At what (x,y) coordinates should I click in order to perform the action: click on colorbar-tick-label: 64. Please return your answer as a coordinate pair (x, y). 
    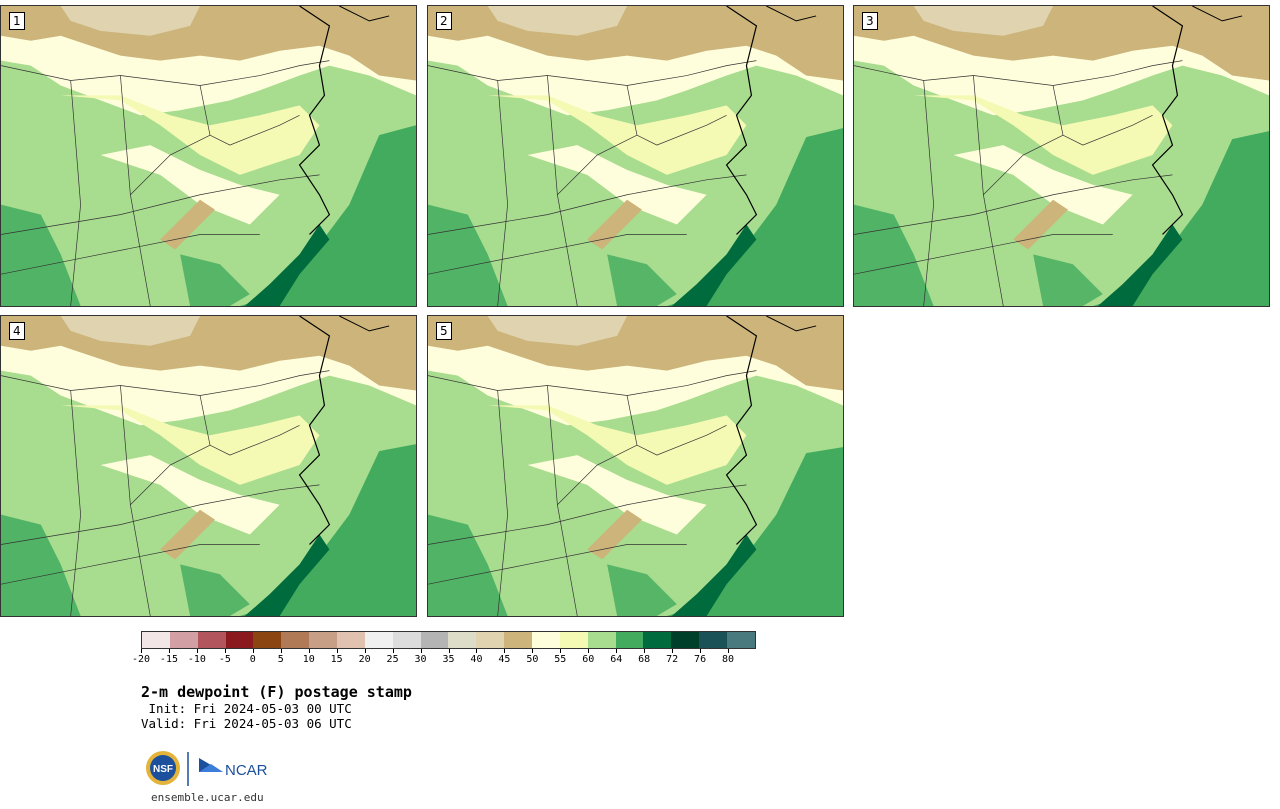
    Looking at the image, I should click on (616, 659).